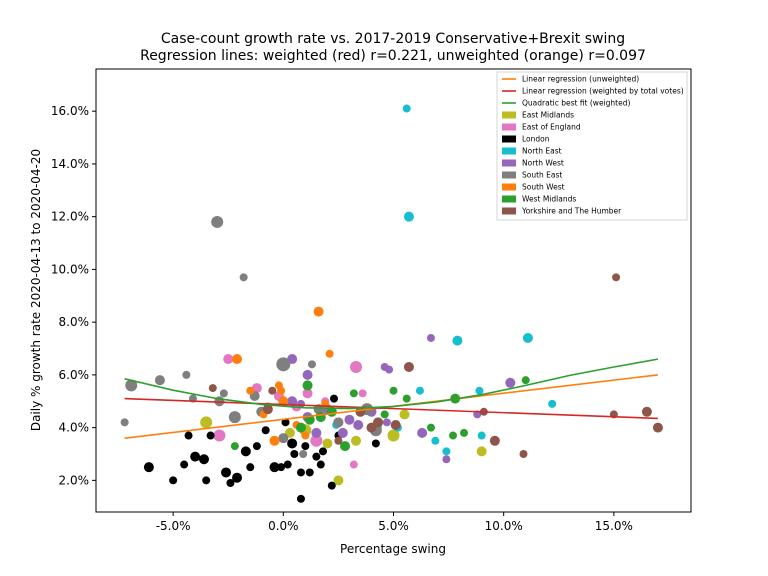 The height and width of the screenshot is (576, 768). Describe the element at coordinates (543, 187) in the screenshot. I see `legend-label: South West` at that location.